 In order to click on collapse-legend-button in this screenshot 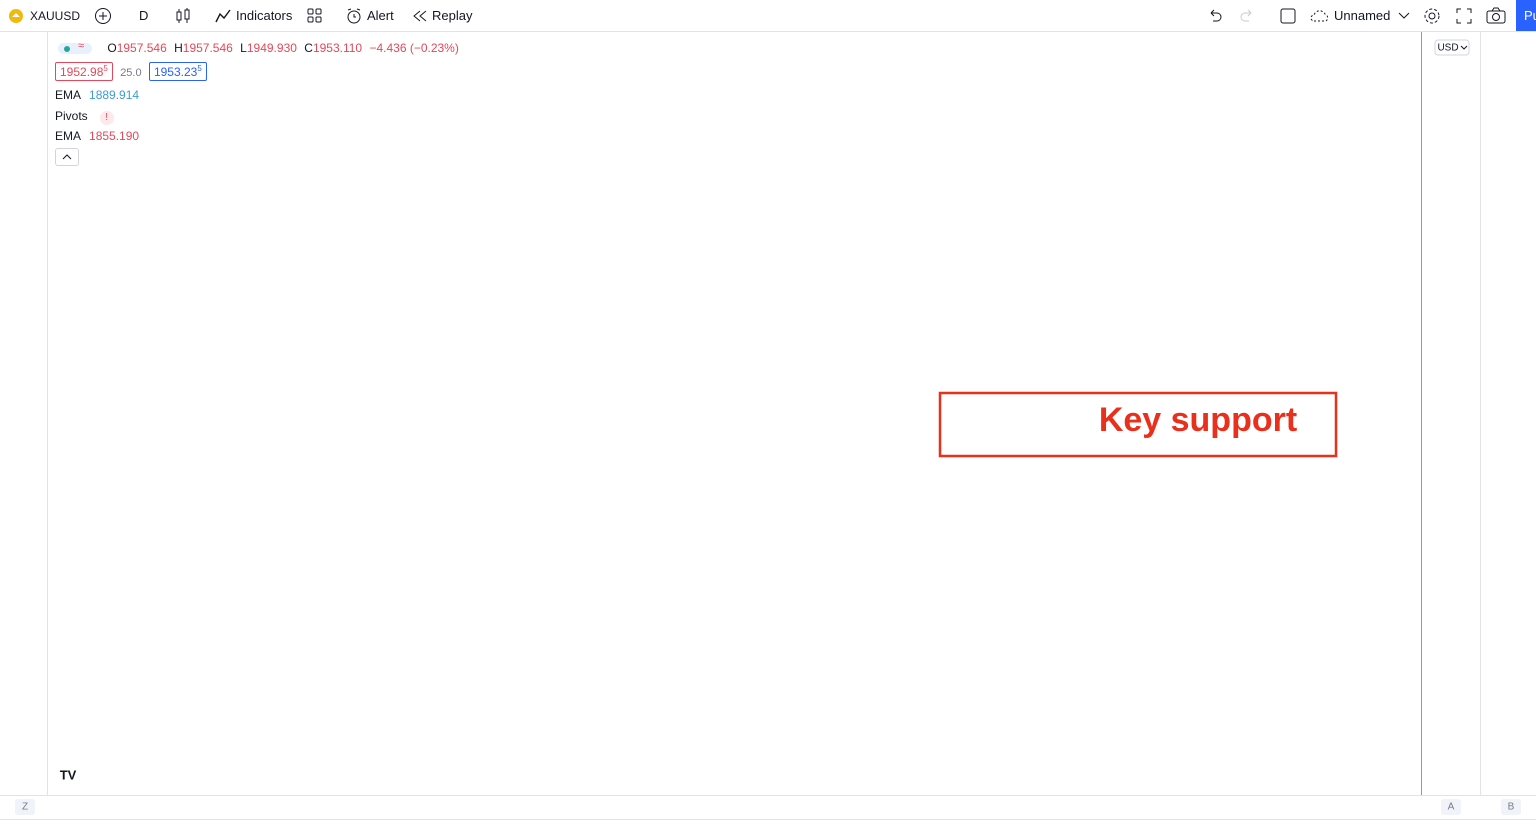, I will do `click(67, 157)`.